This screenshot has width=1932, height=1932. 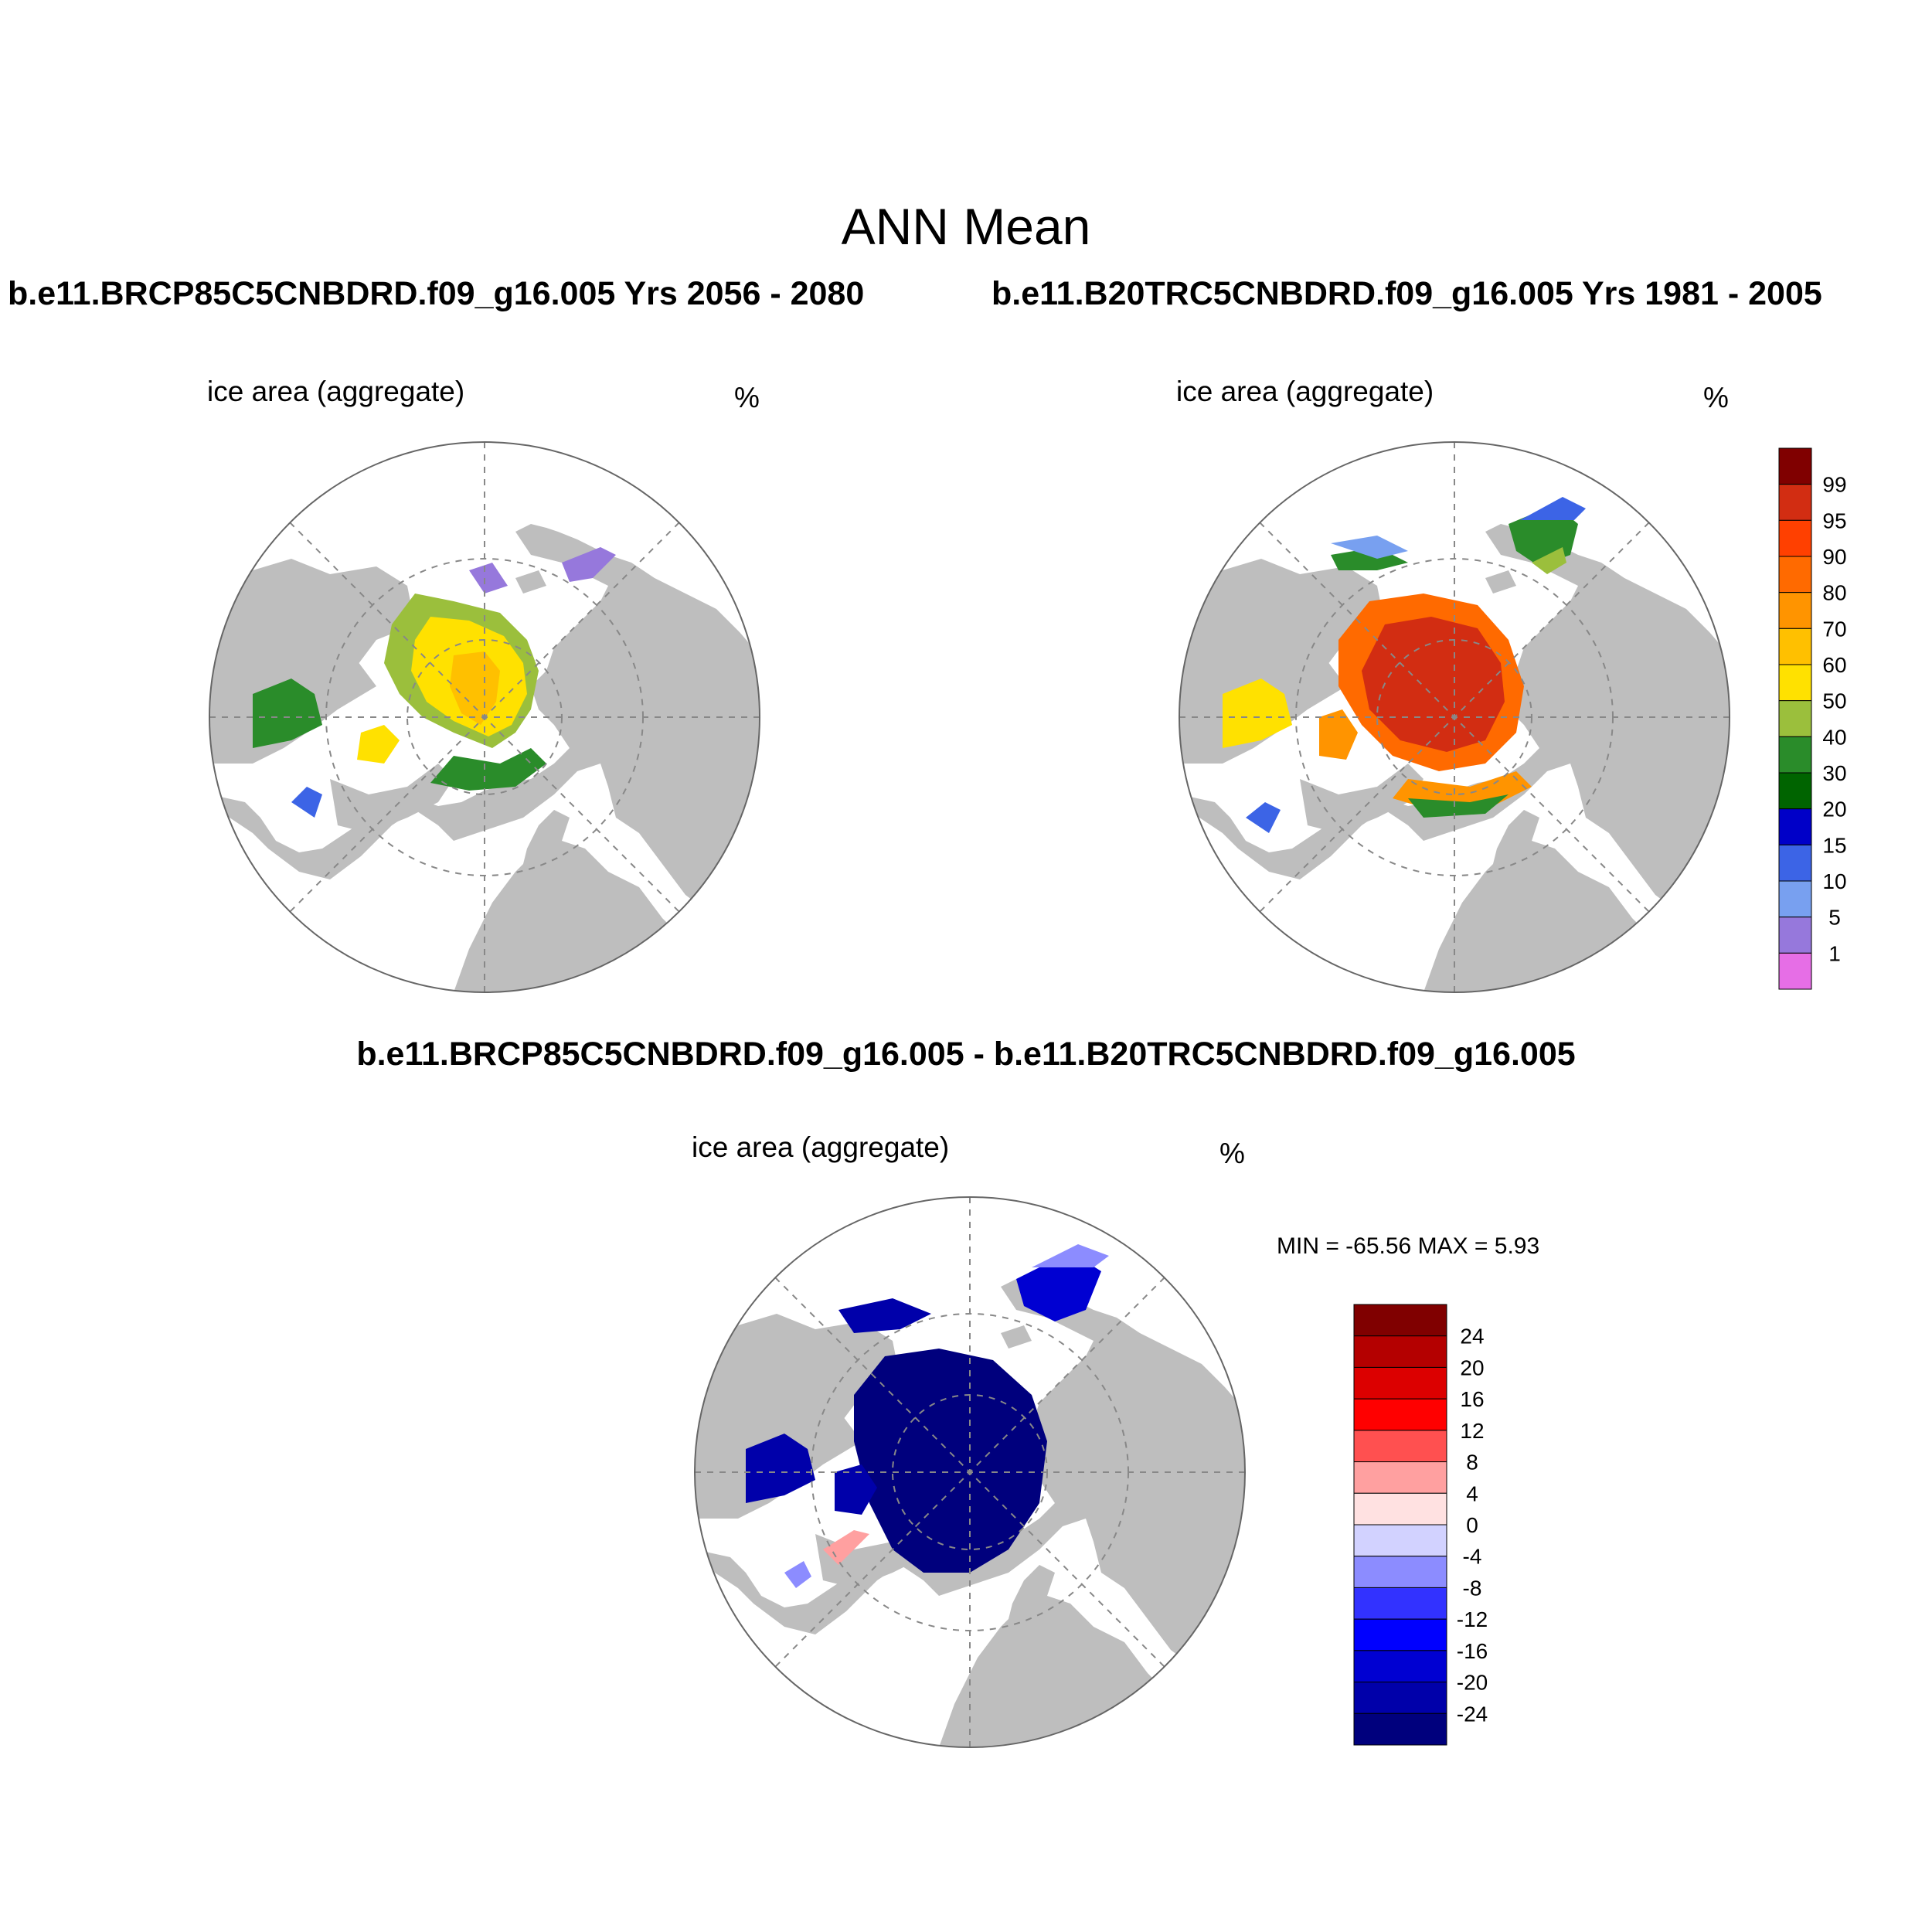 I want to click on colorbar-difference-tick-label: -8, so click(x=1473, y=1588).